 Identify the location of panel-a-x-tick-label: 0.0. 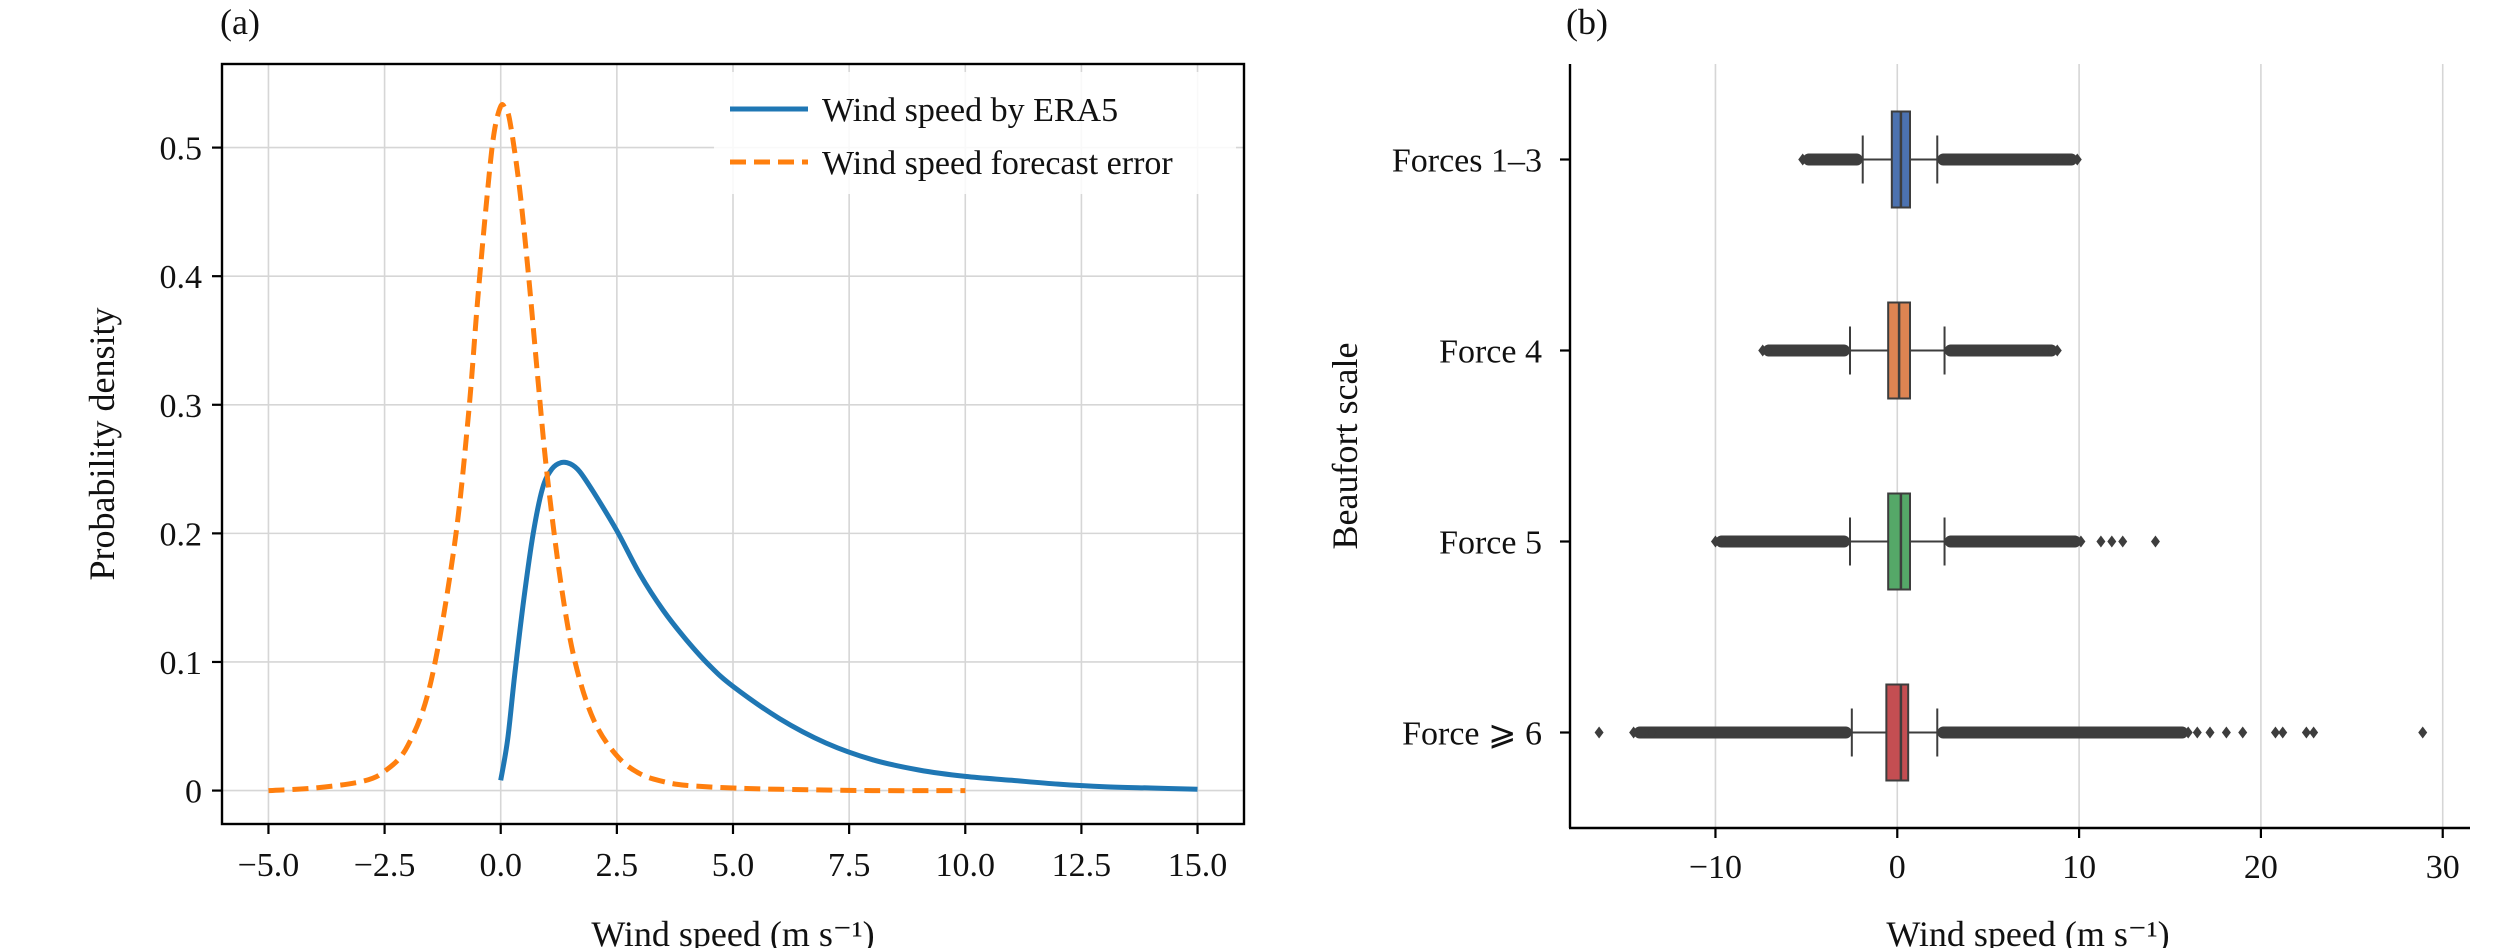
(500, 865).